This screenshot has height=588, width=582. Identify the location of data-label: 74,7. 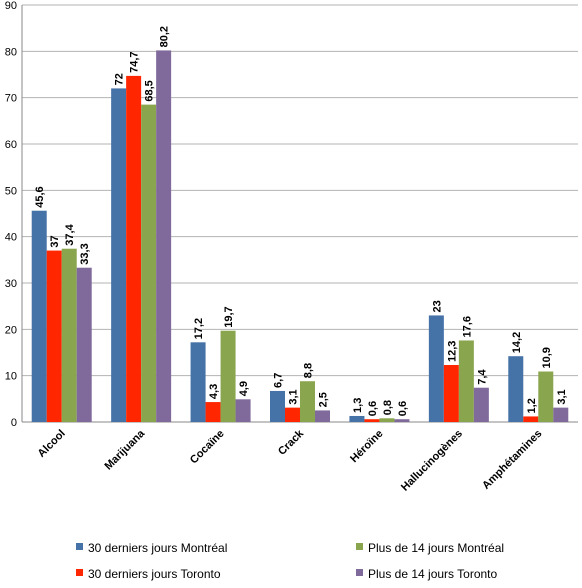
(135, 61).